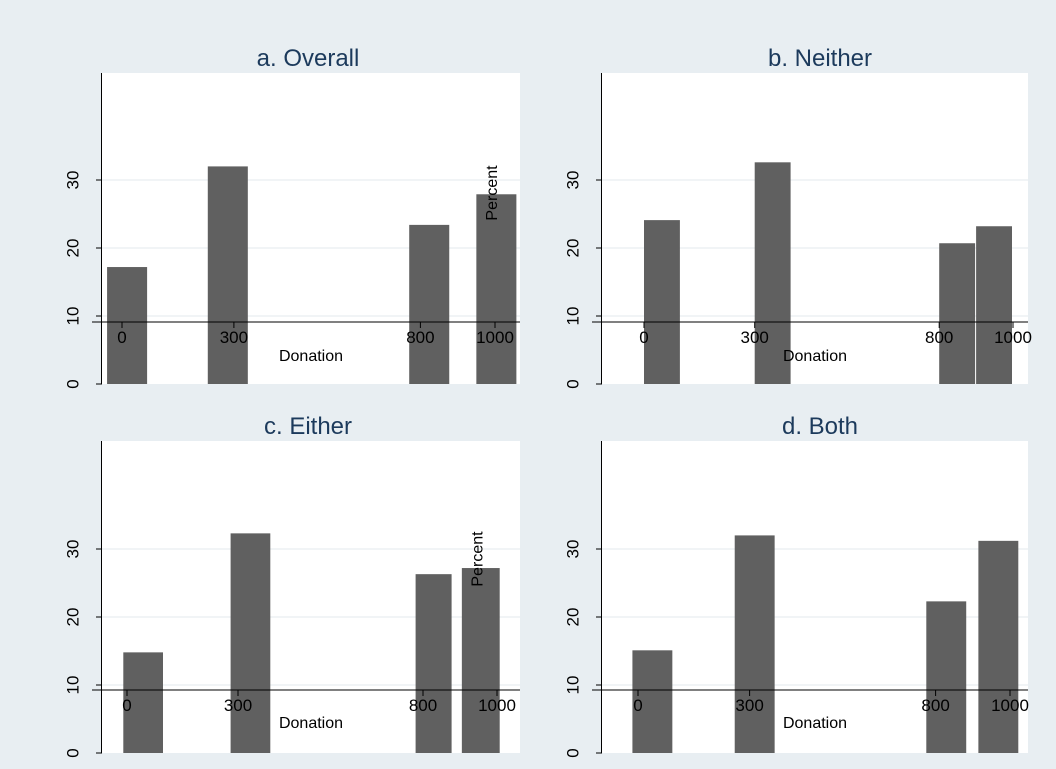  What do you see at coordinates (308, 426) in the screenshot?
I see `chart-title: c. Either` at bounding box center [308, 426].